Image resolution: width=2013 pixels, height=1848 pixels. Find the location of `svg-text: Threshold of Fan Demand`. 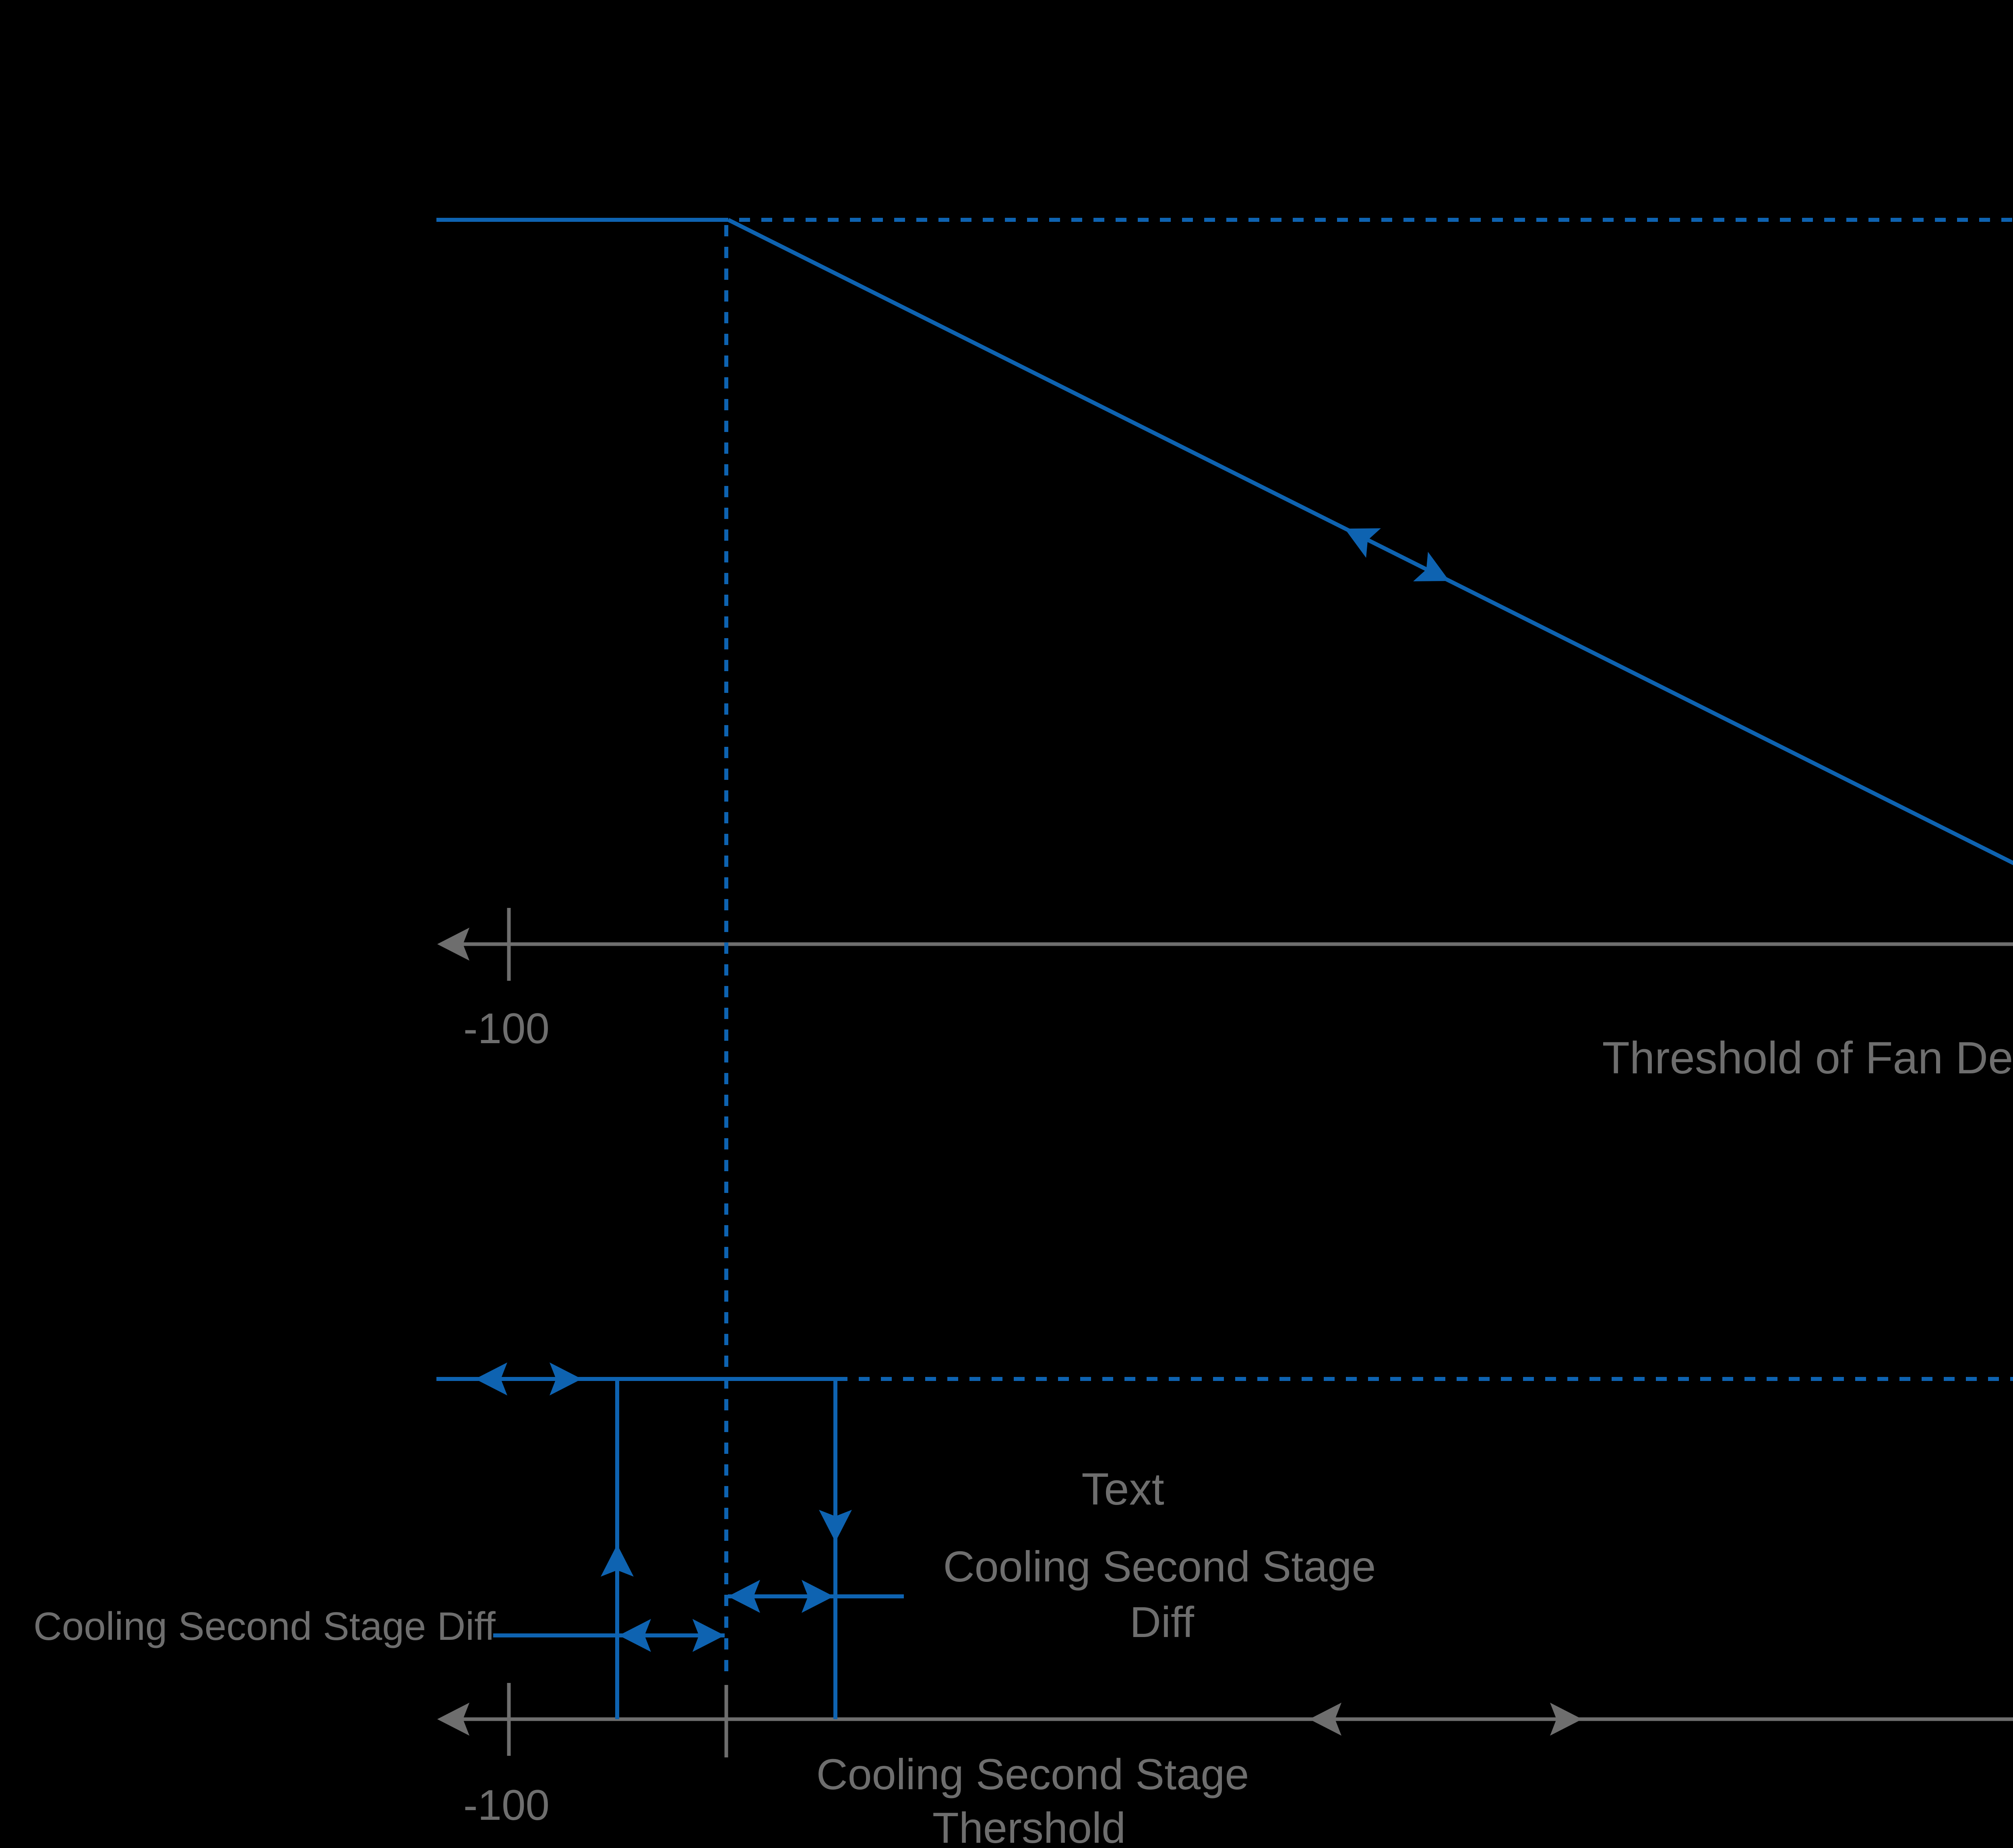

svg-text: Threshold of Fan Demand is located at coordinates (1807, 1058).